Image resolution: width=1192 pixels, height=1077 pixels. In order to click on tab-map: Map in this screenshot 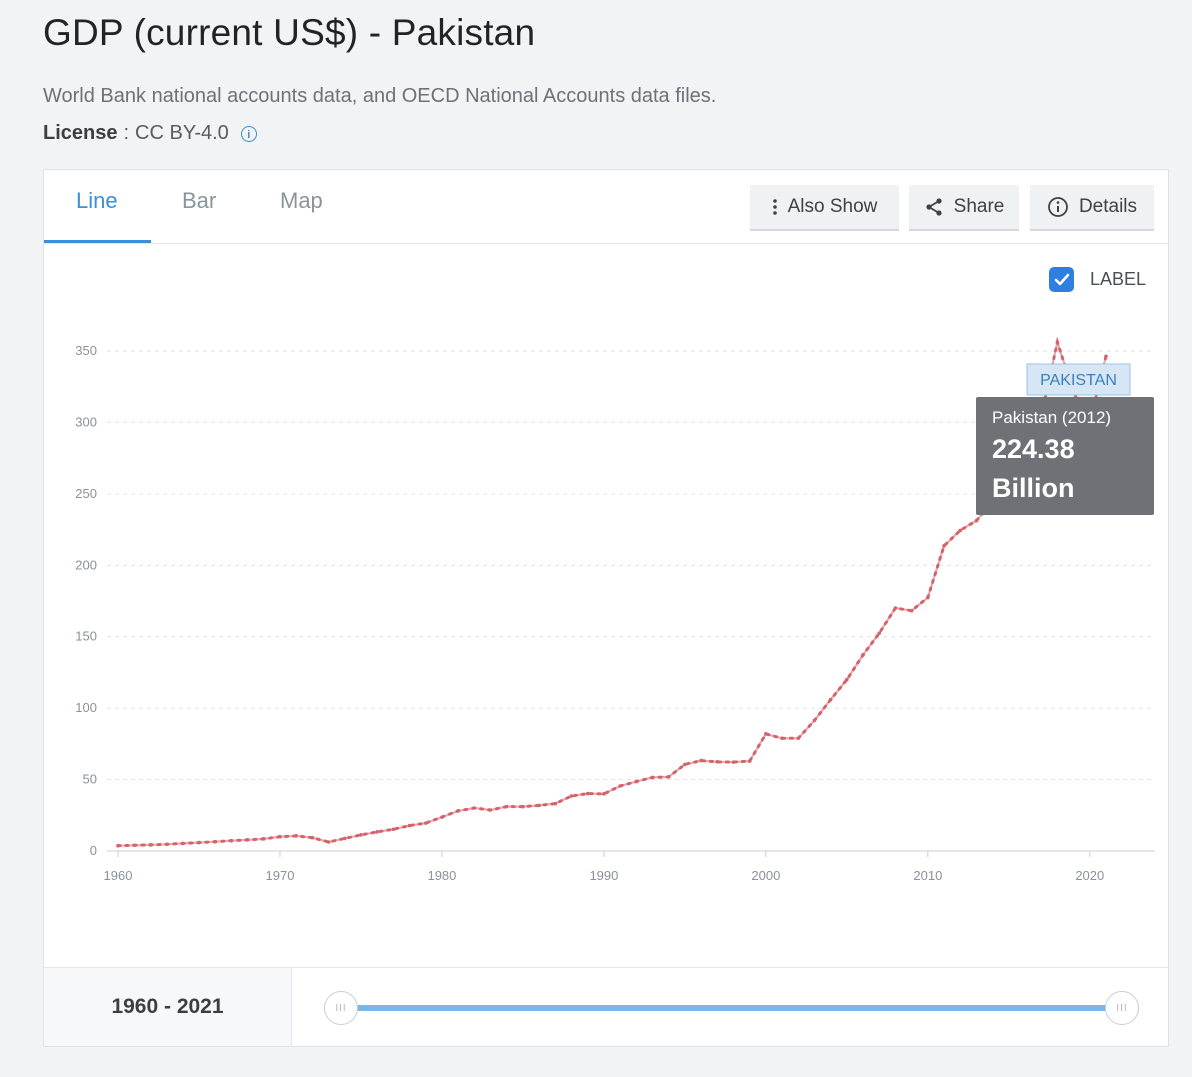, I will do `click(301, 200)`.